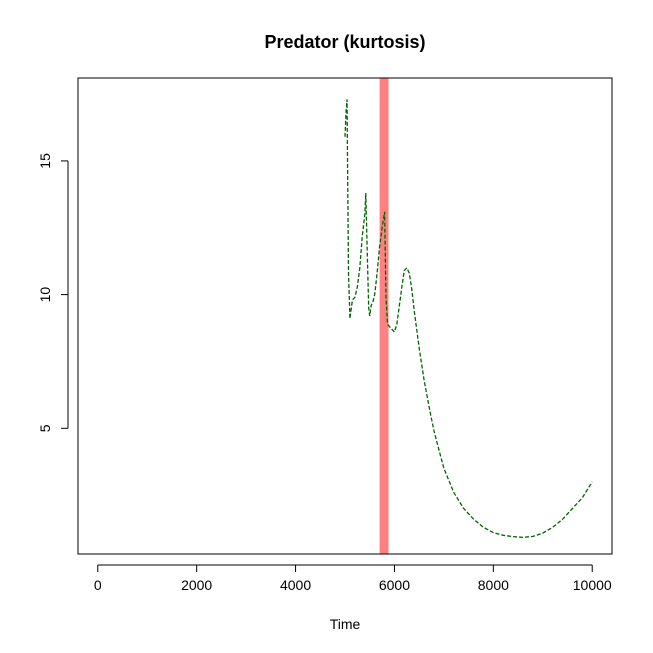  Describe the element at coordinates (295, 585) in the screenshot. I see `x-tick-label: 4000` at that location.